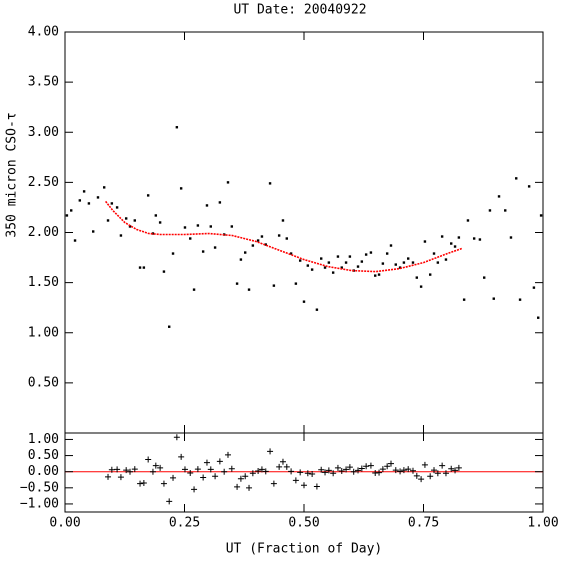 The image size is (574, 574). Describe the element at coordinates (304, 549) in the screenshot. I see `x-axis-label: UT (Fraction of Day)` at that location.